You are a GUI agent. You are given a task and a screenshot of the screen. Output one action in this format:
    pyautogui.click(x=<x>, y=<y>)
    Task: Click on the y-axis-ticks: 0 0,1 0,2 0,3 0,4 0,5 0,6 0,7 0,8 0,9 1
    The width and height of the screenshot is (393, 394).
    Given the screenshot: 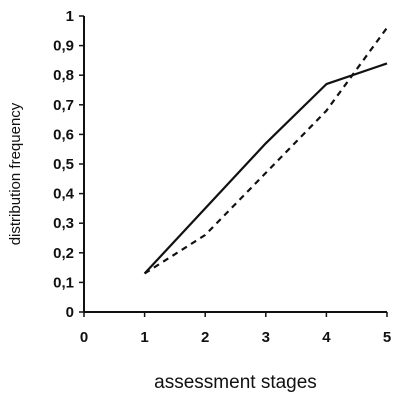 What is the action you would take?
    pyautogui.click(x=68, y=164)
    